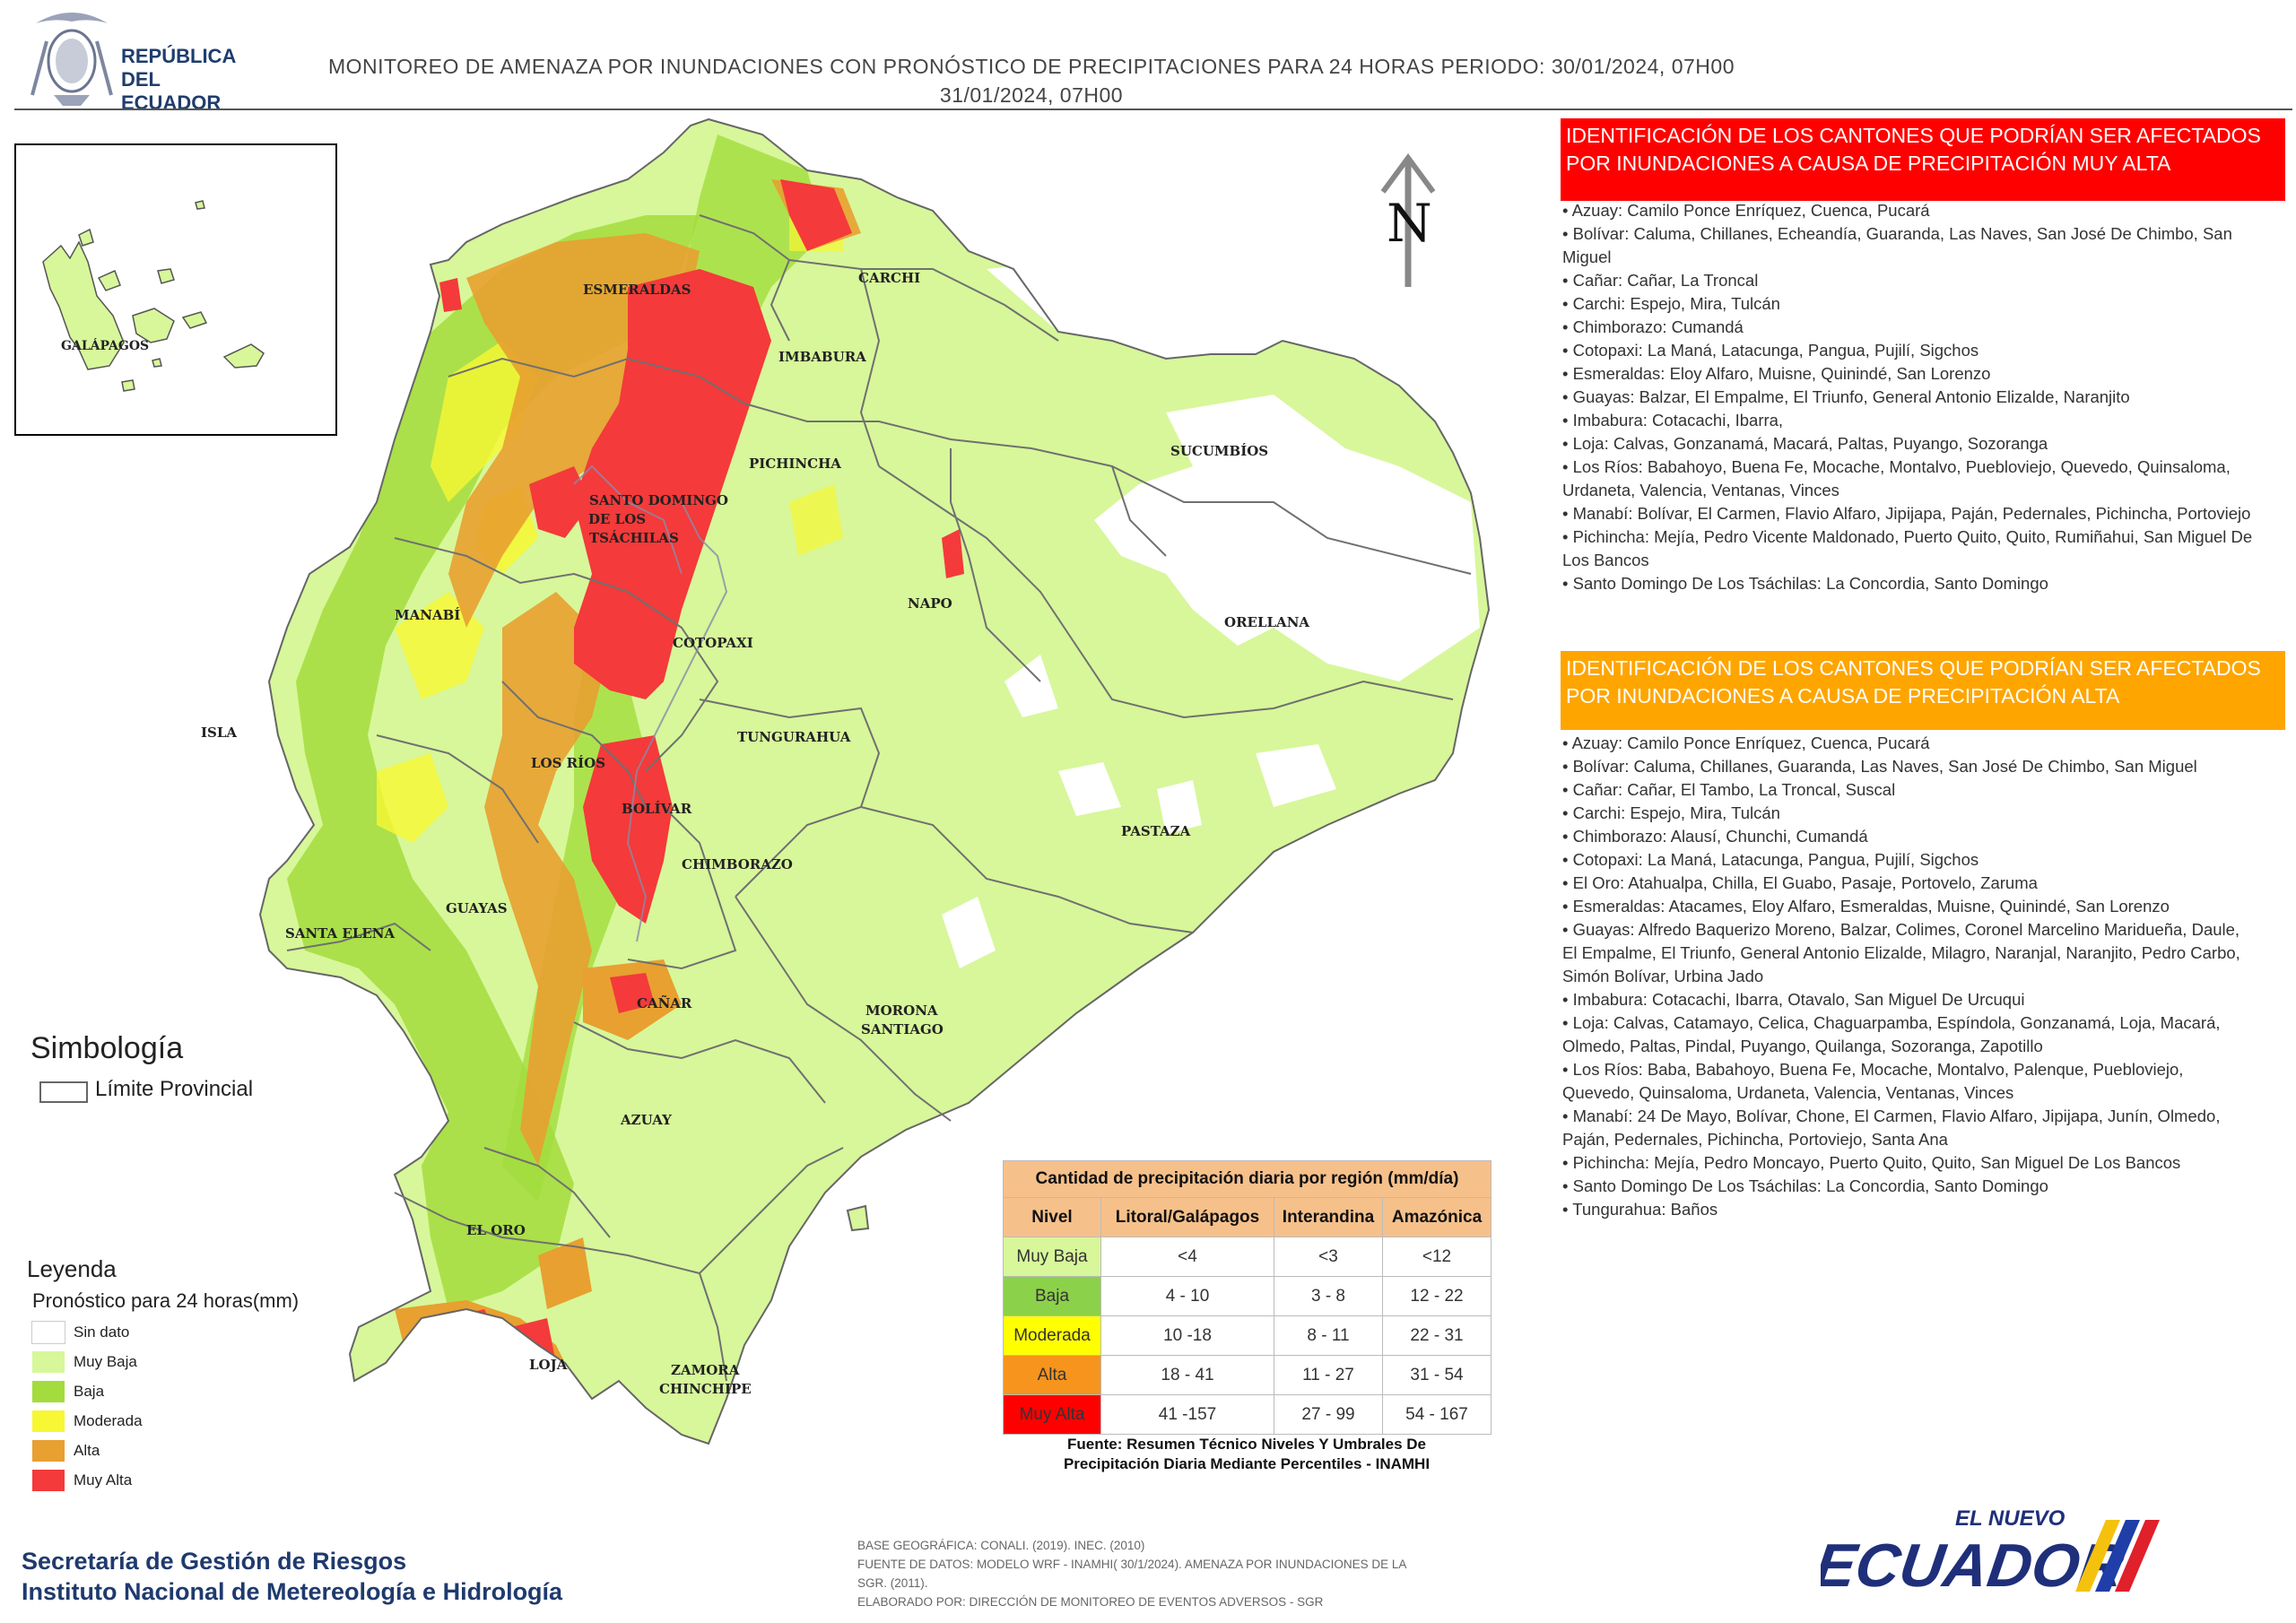  What do you see at coordinates (705, 1370) in the screenshot?
I see `label-zamora: ZAMORA` at bounding box center [705, 1370].